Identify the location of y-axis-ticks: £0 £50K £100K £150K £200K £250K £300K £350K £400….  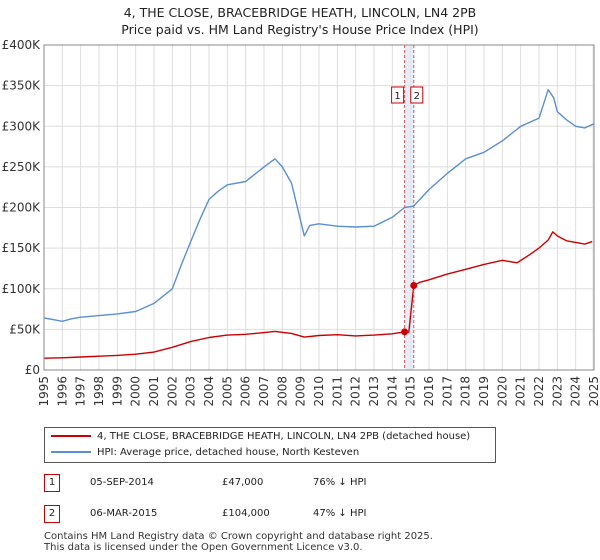
(22, 207).